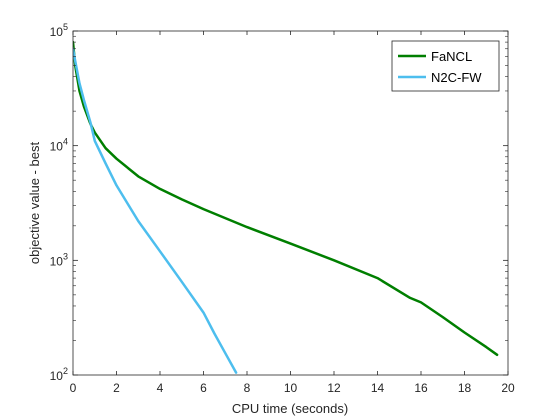 Image resolution: width=560 pixels, height=420 pixels. What do you see at coordinates (59, 30) in the screenshot?
I see `y-tick-label: 10⁵` at bounding box center [59, 30].